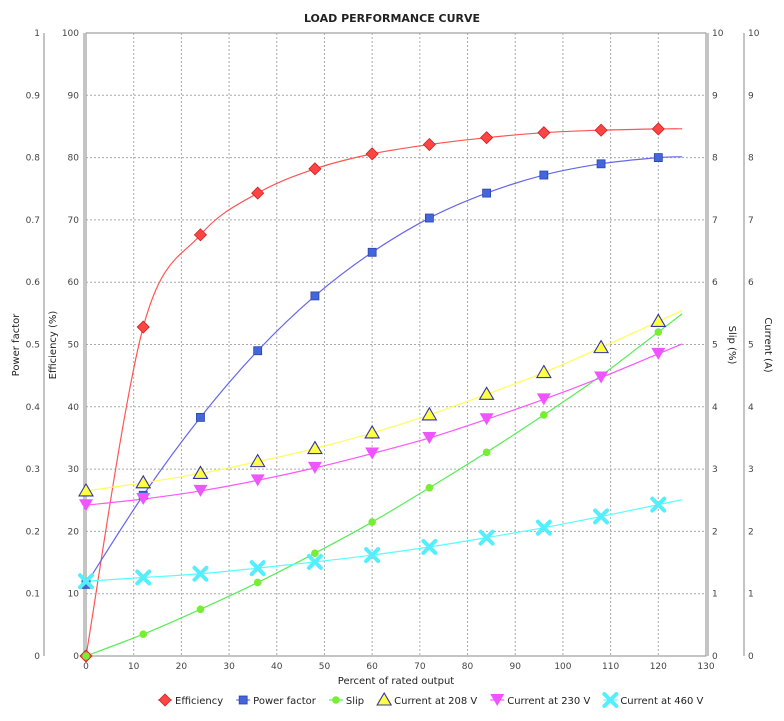  I want to click on slip-axis-label: Slip (%), so click(731, 345).